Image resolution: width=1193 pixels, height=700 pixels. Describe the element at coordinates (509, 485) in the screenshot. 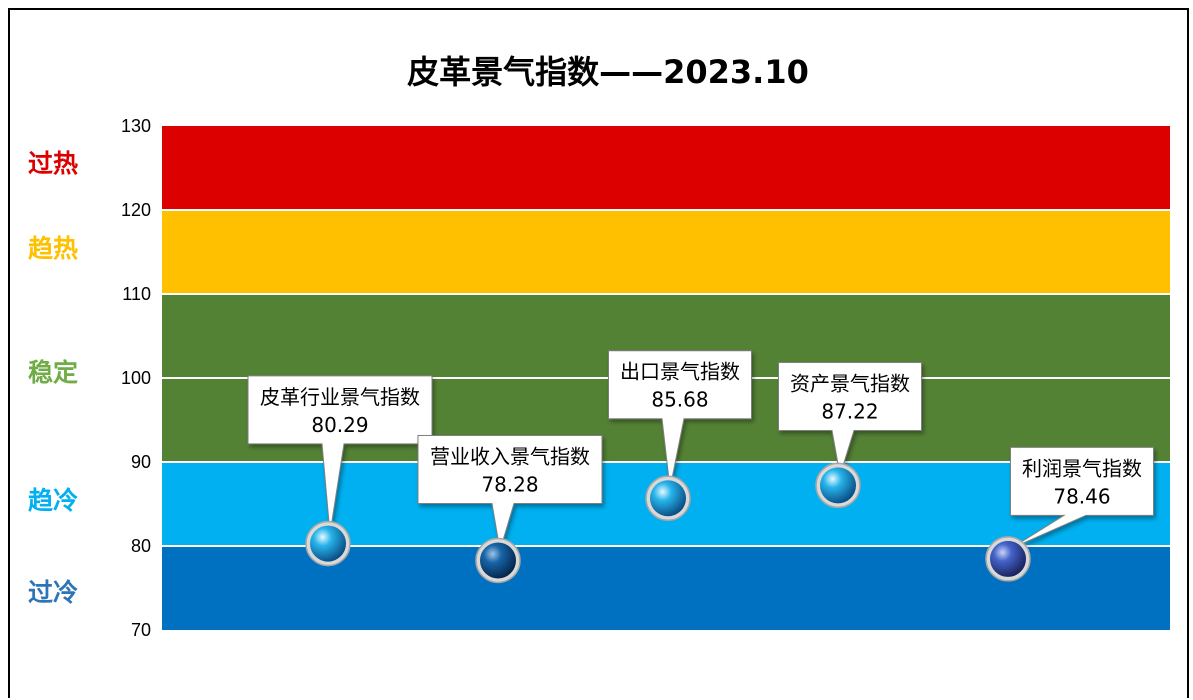

I see `data-label-value-1: 78.28` at that location.